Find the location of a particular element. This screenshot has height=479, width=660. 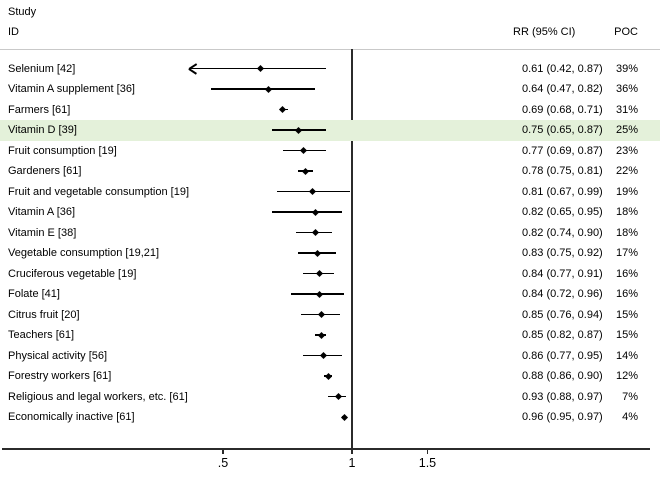

header-divider-line is located at coordinates (330, 49).